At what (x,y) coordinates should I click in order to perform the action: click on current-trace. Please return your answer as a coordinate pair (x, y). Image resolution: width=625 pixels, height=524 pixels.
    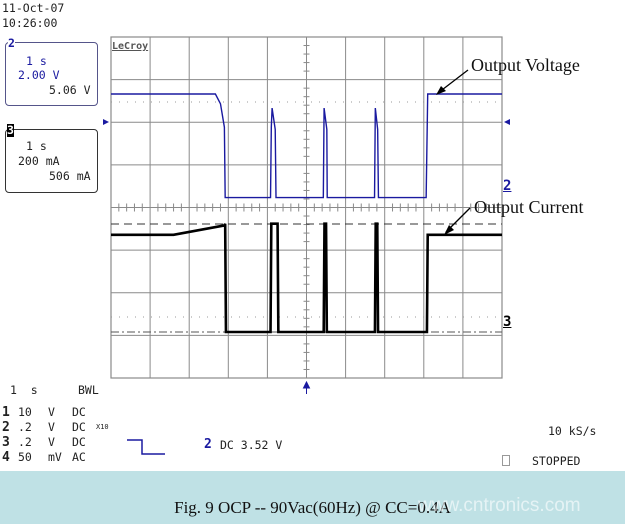
    Looking at the image, I should click on (306, 278).